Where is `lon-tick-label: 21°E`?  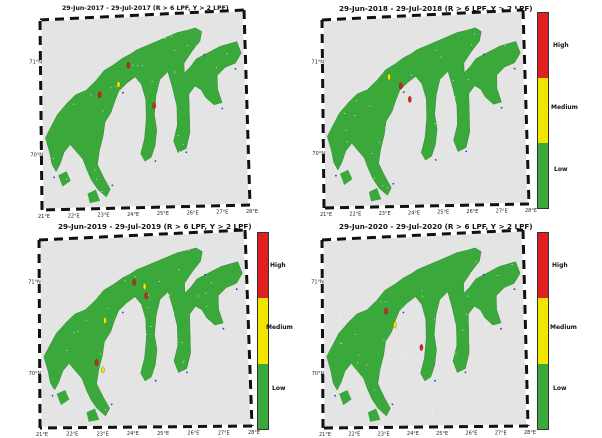
lon-tick-label: 21°E is located at coordinates (325, 435).